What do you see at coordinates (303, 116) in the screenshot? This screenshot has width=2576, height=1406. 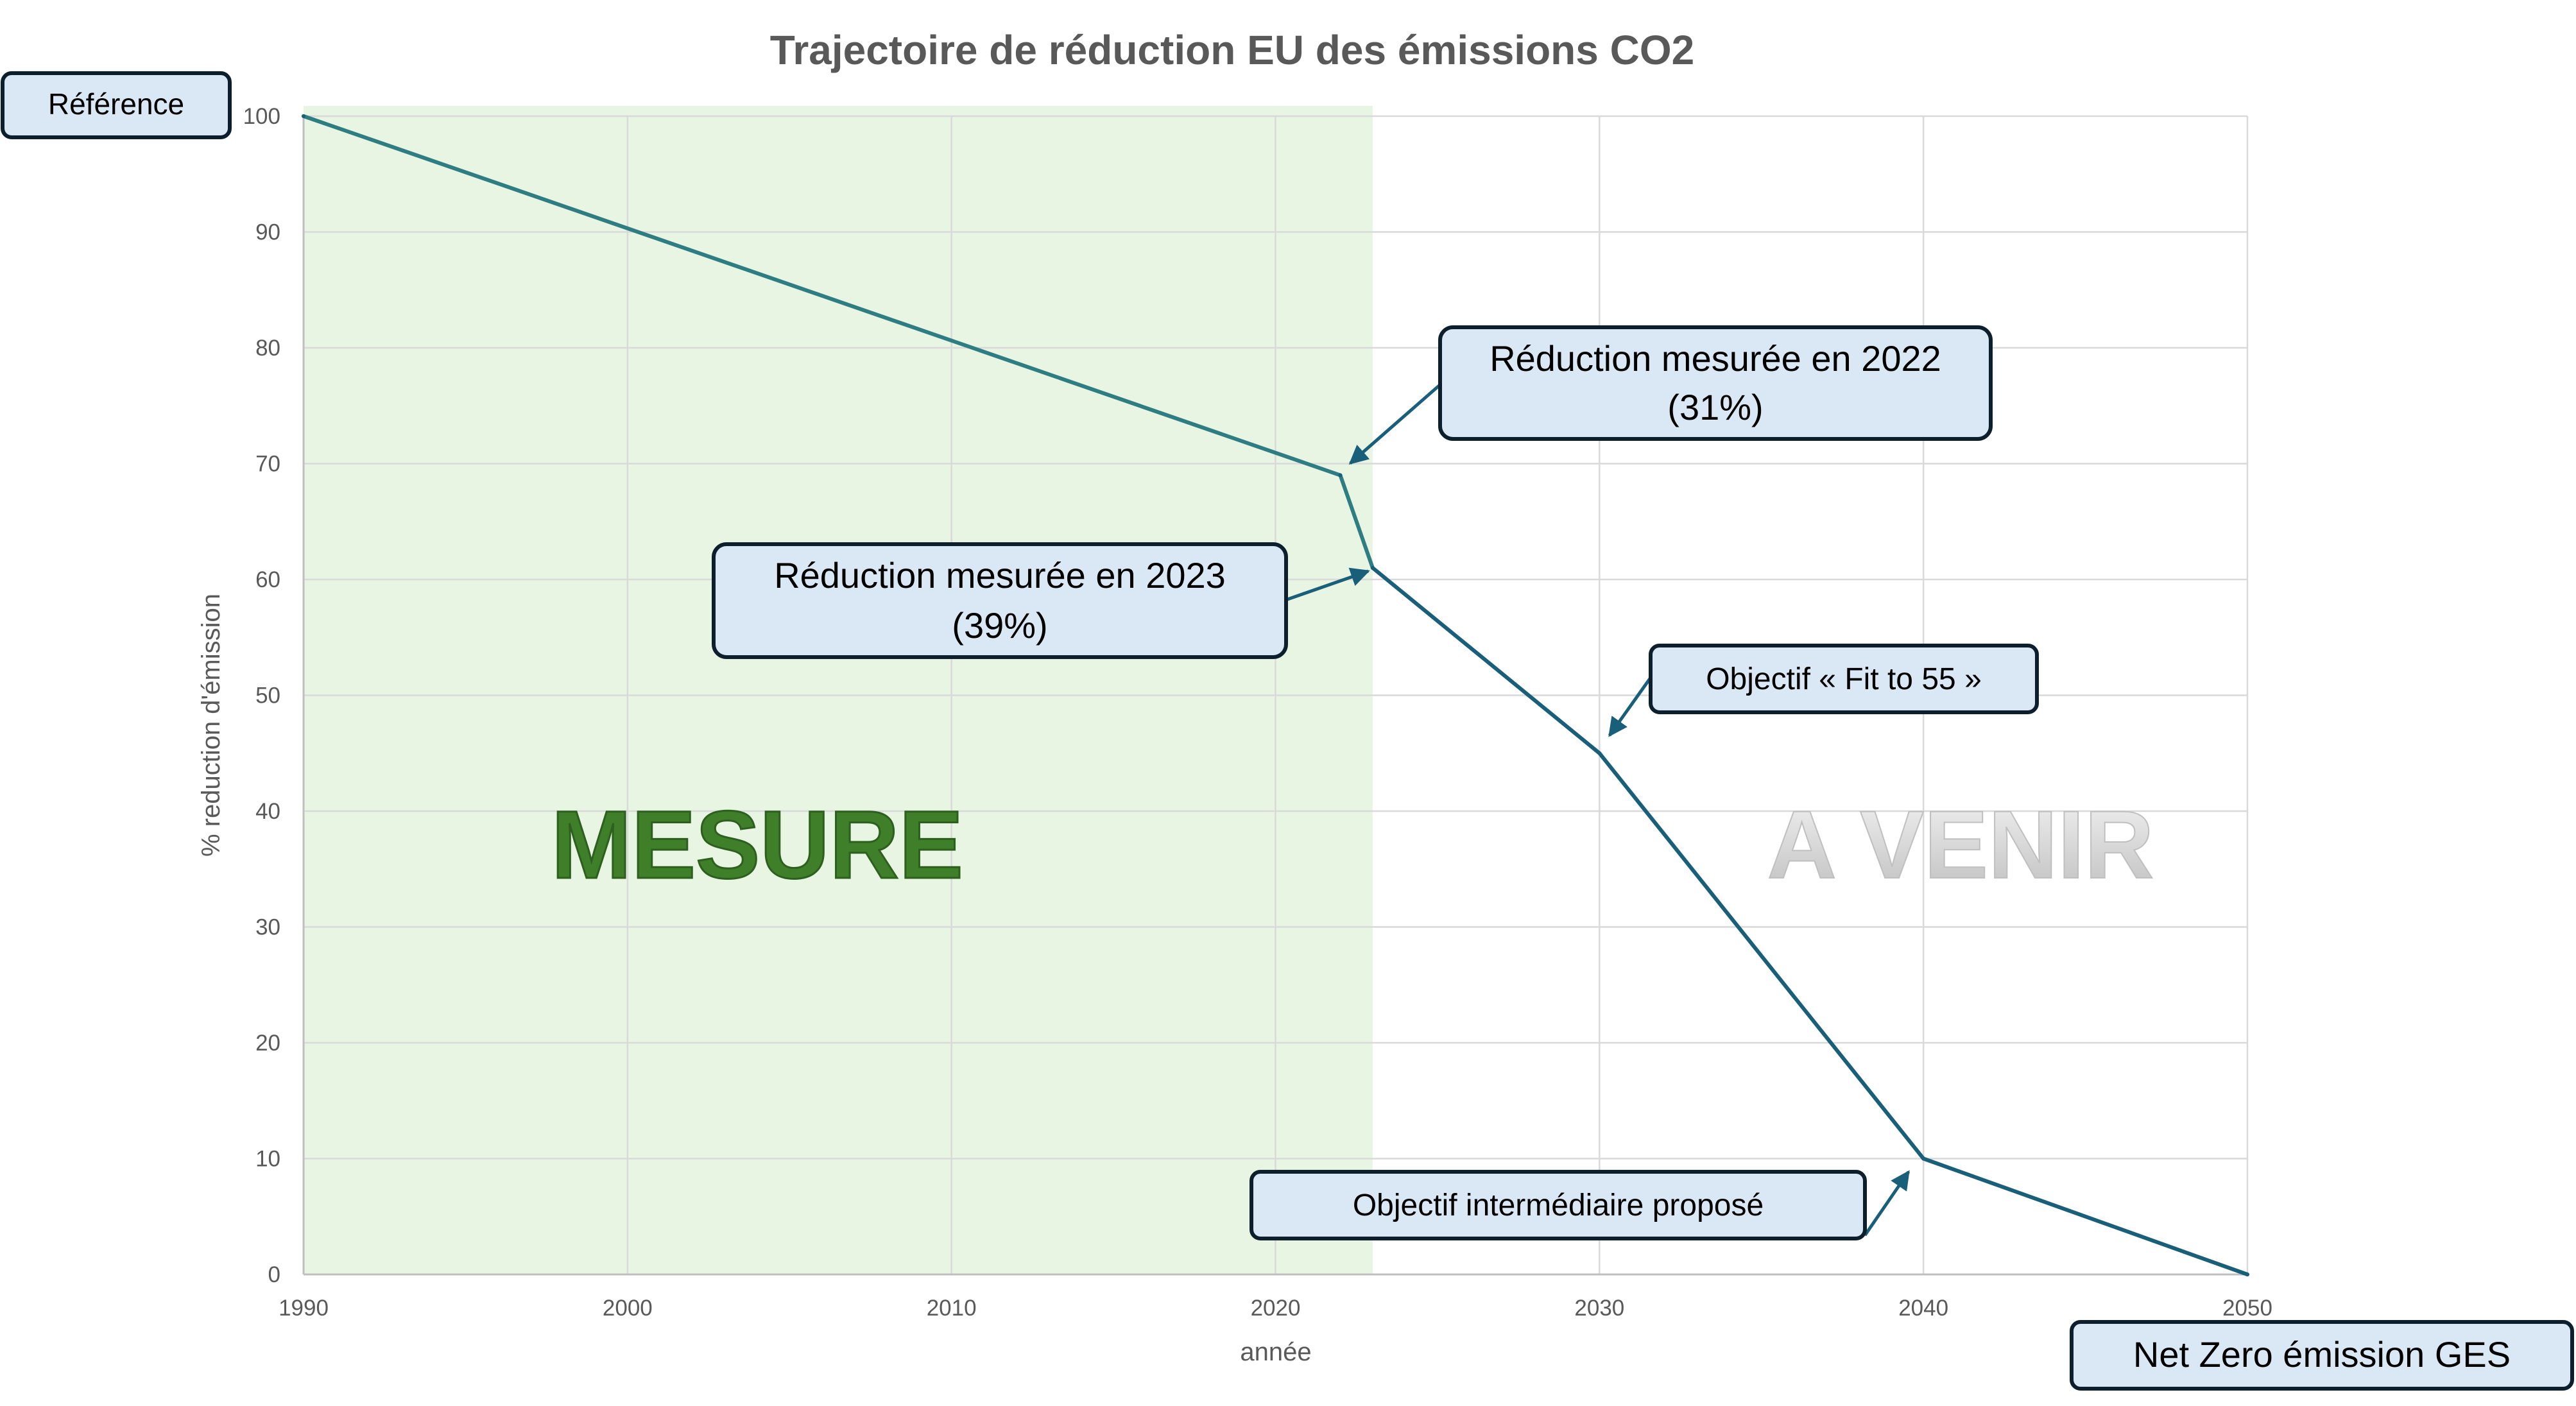 I see `data-point-1990` at bounding box center [303, 116].